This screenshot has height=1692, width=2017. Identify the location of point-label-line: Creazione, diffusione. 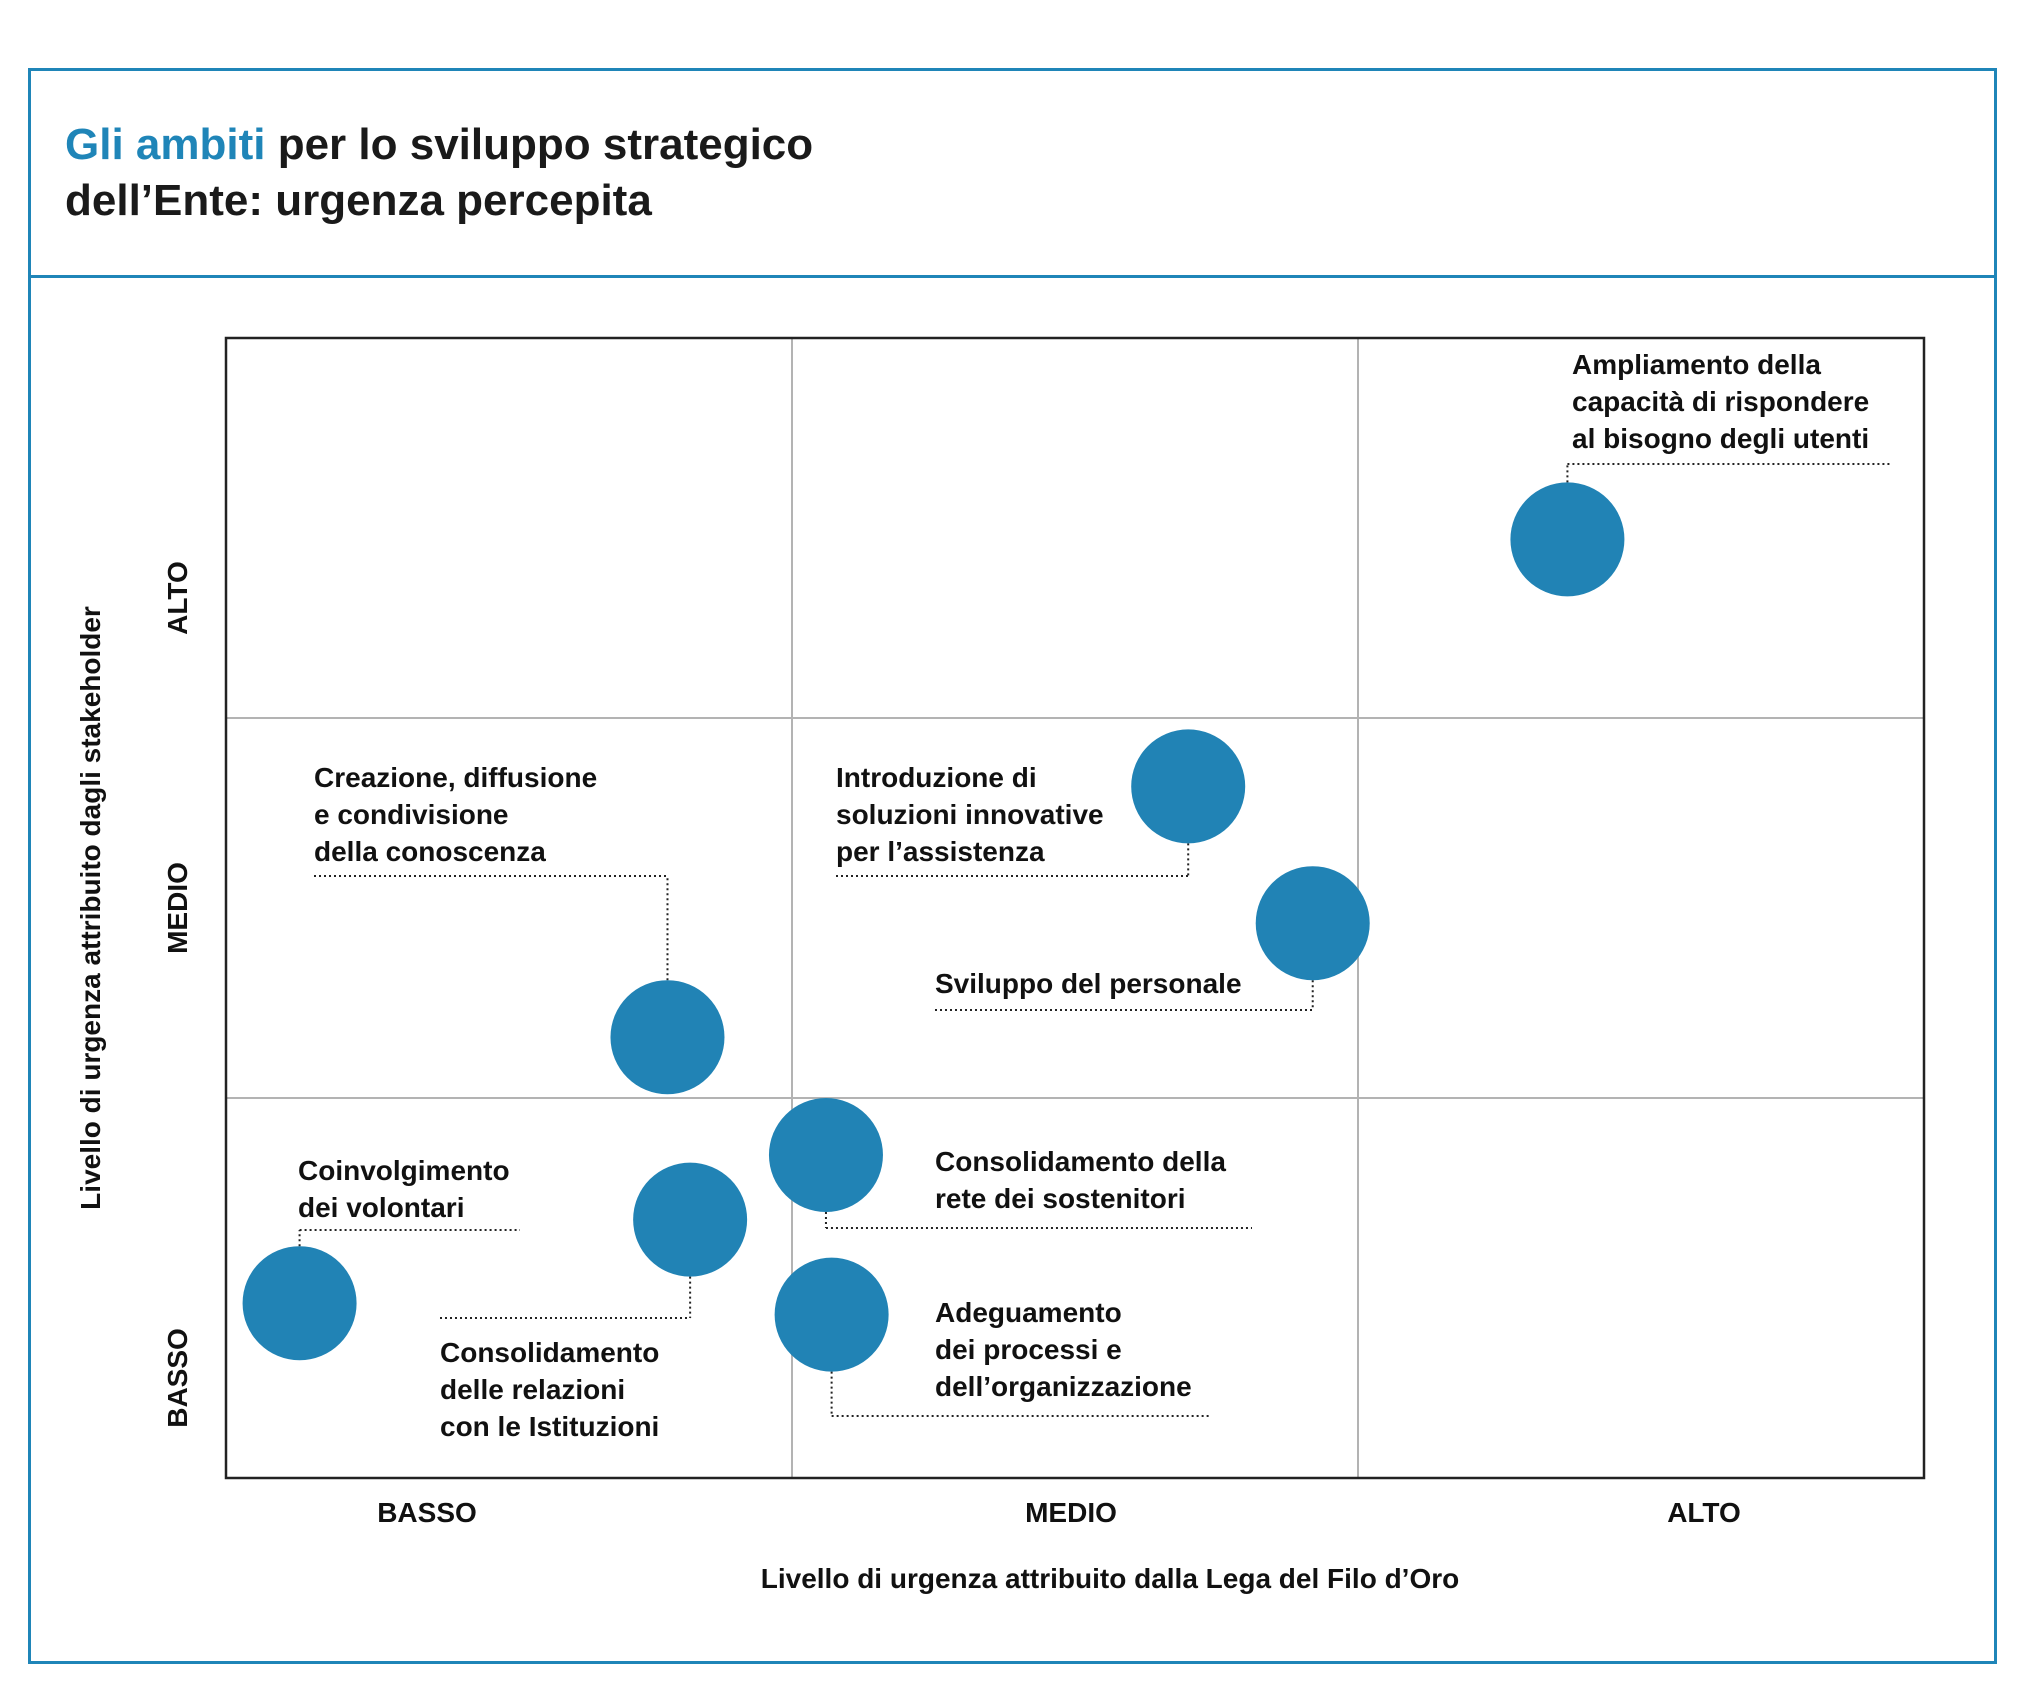
(455, 777).